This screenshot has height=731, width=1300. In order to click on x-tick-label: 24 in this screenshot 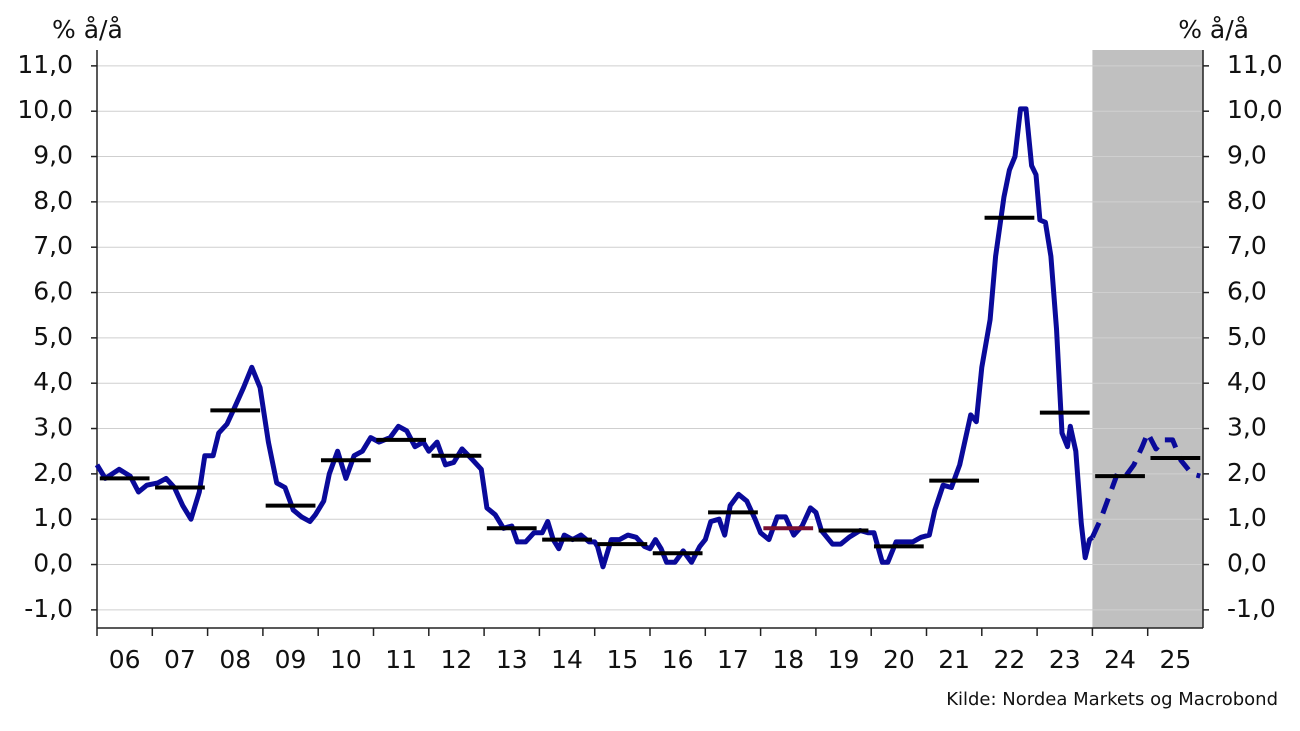, I will do `click(1120, 659)`.